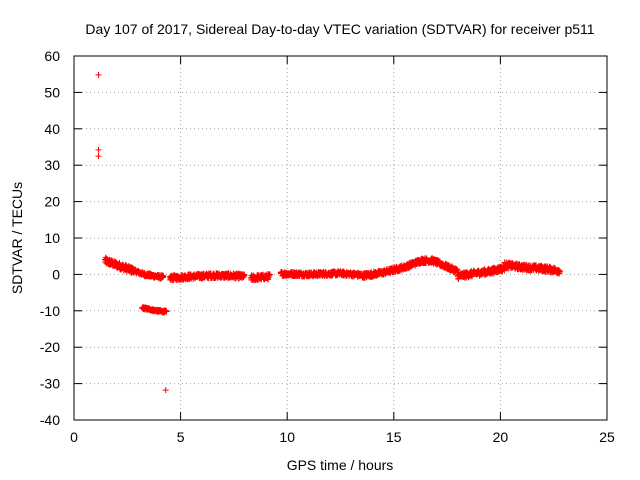  What do you see at coordinates (52, 129) in the screenshot?
I see `y-tick-label: 40` at bounding box center [52, 129].